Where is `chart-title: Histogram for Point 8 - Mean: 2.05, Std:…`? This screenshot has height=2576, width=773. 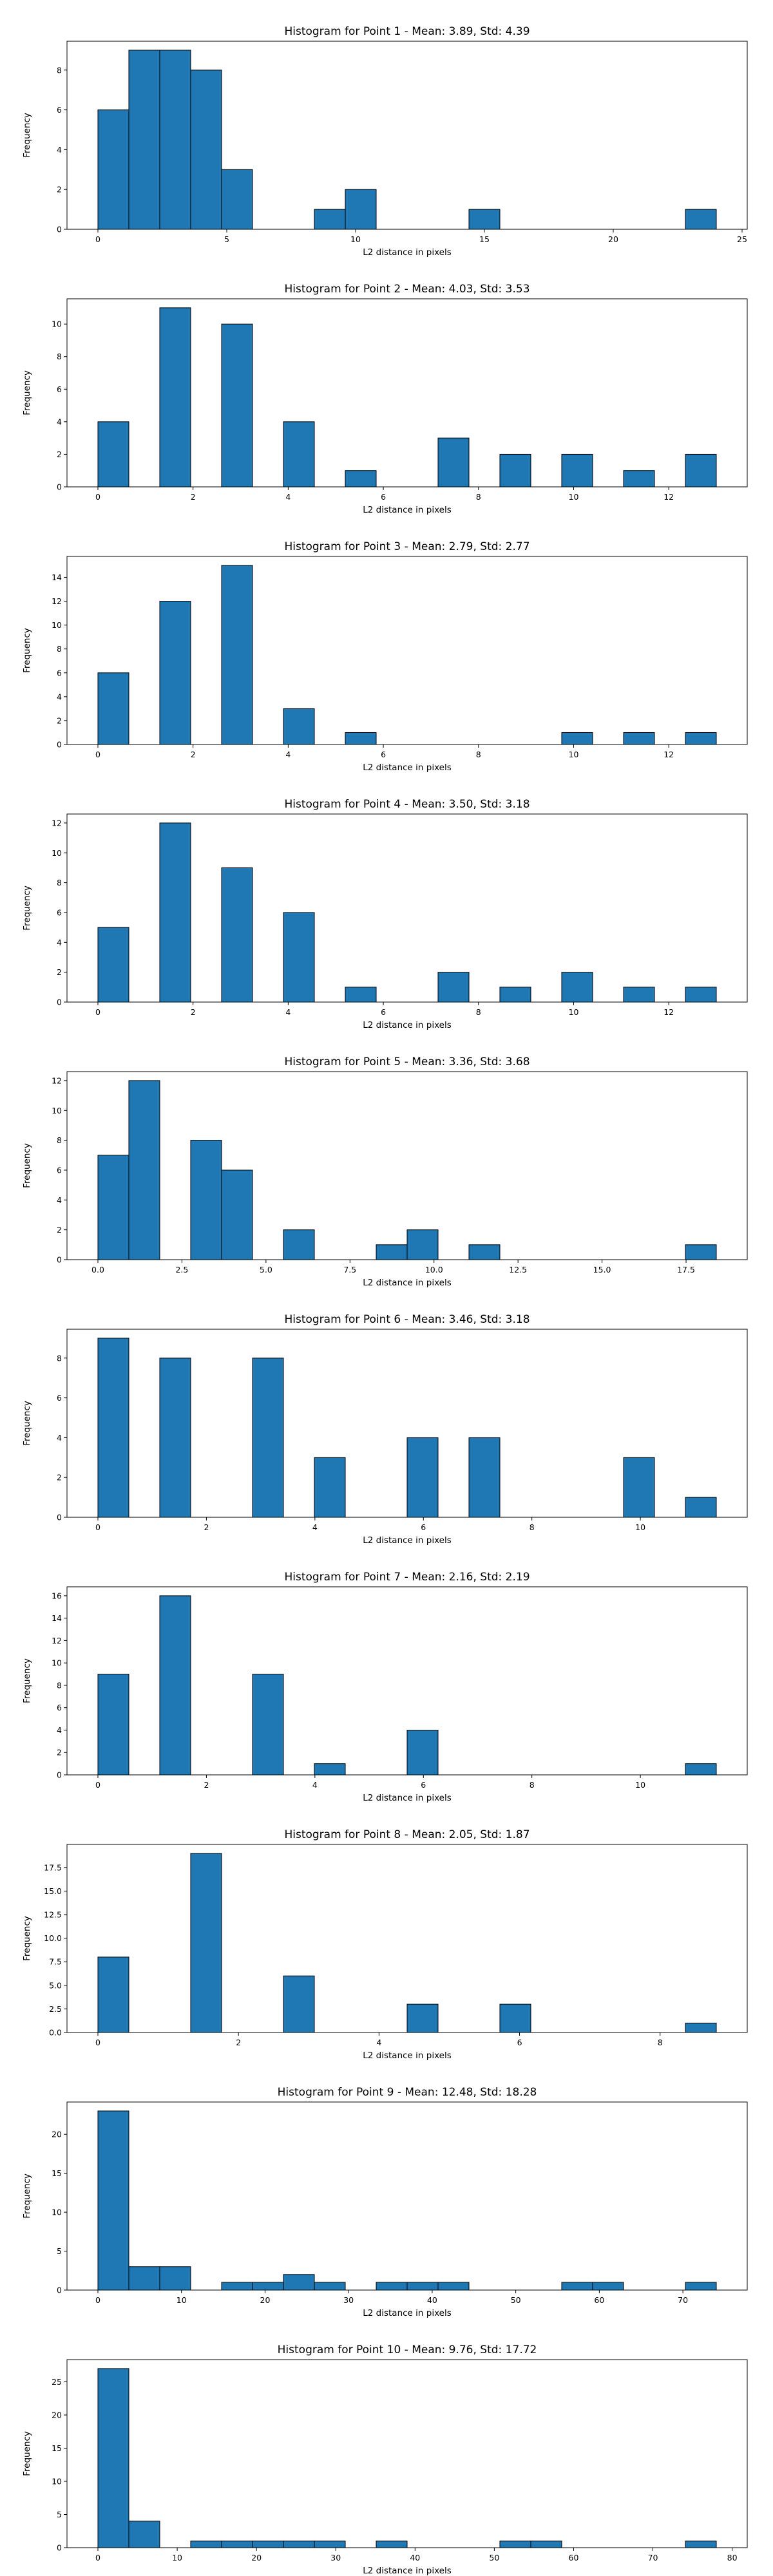
chart-title: Histogram for Point 8 - Mean: 2.05, Std:… is located at coordinates (407, 1834).